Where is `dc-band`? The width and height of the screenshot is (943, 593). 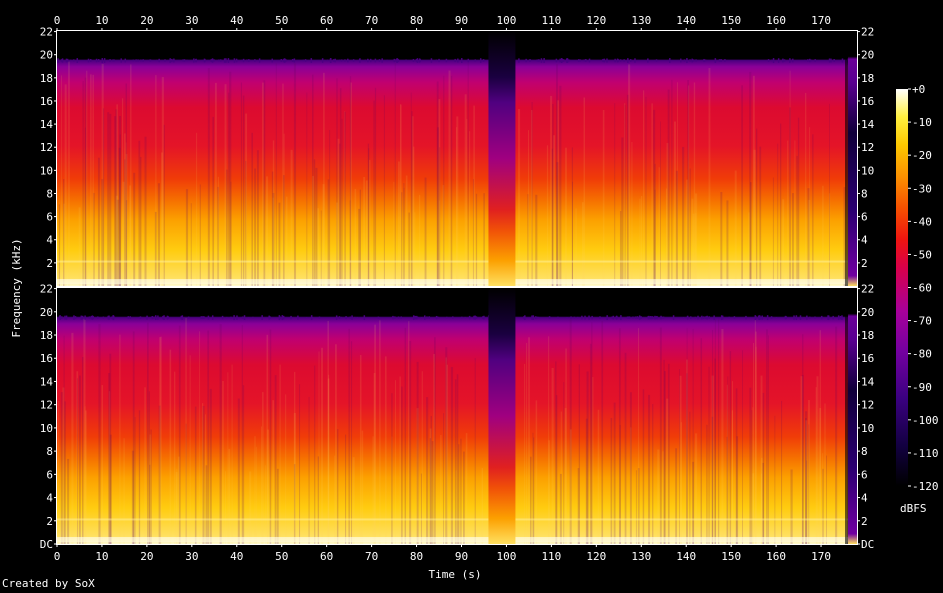
dc-band is located at coordinates (457, 540).